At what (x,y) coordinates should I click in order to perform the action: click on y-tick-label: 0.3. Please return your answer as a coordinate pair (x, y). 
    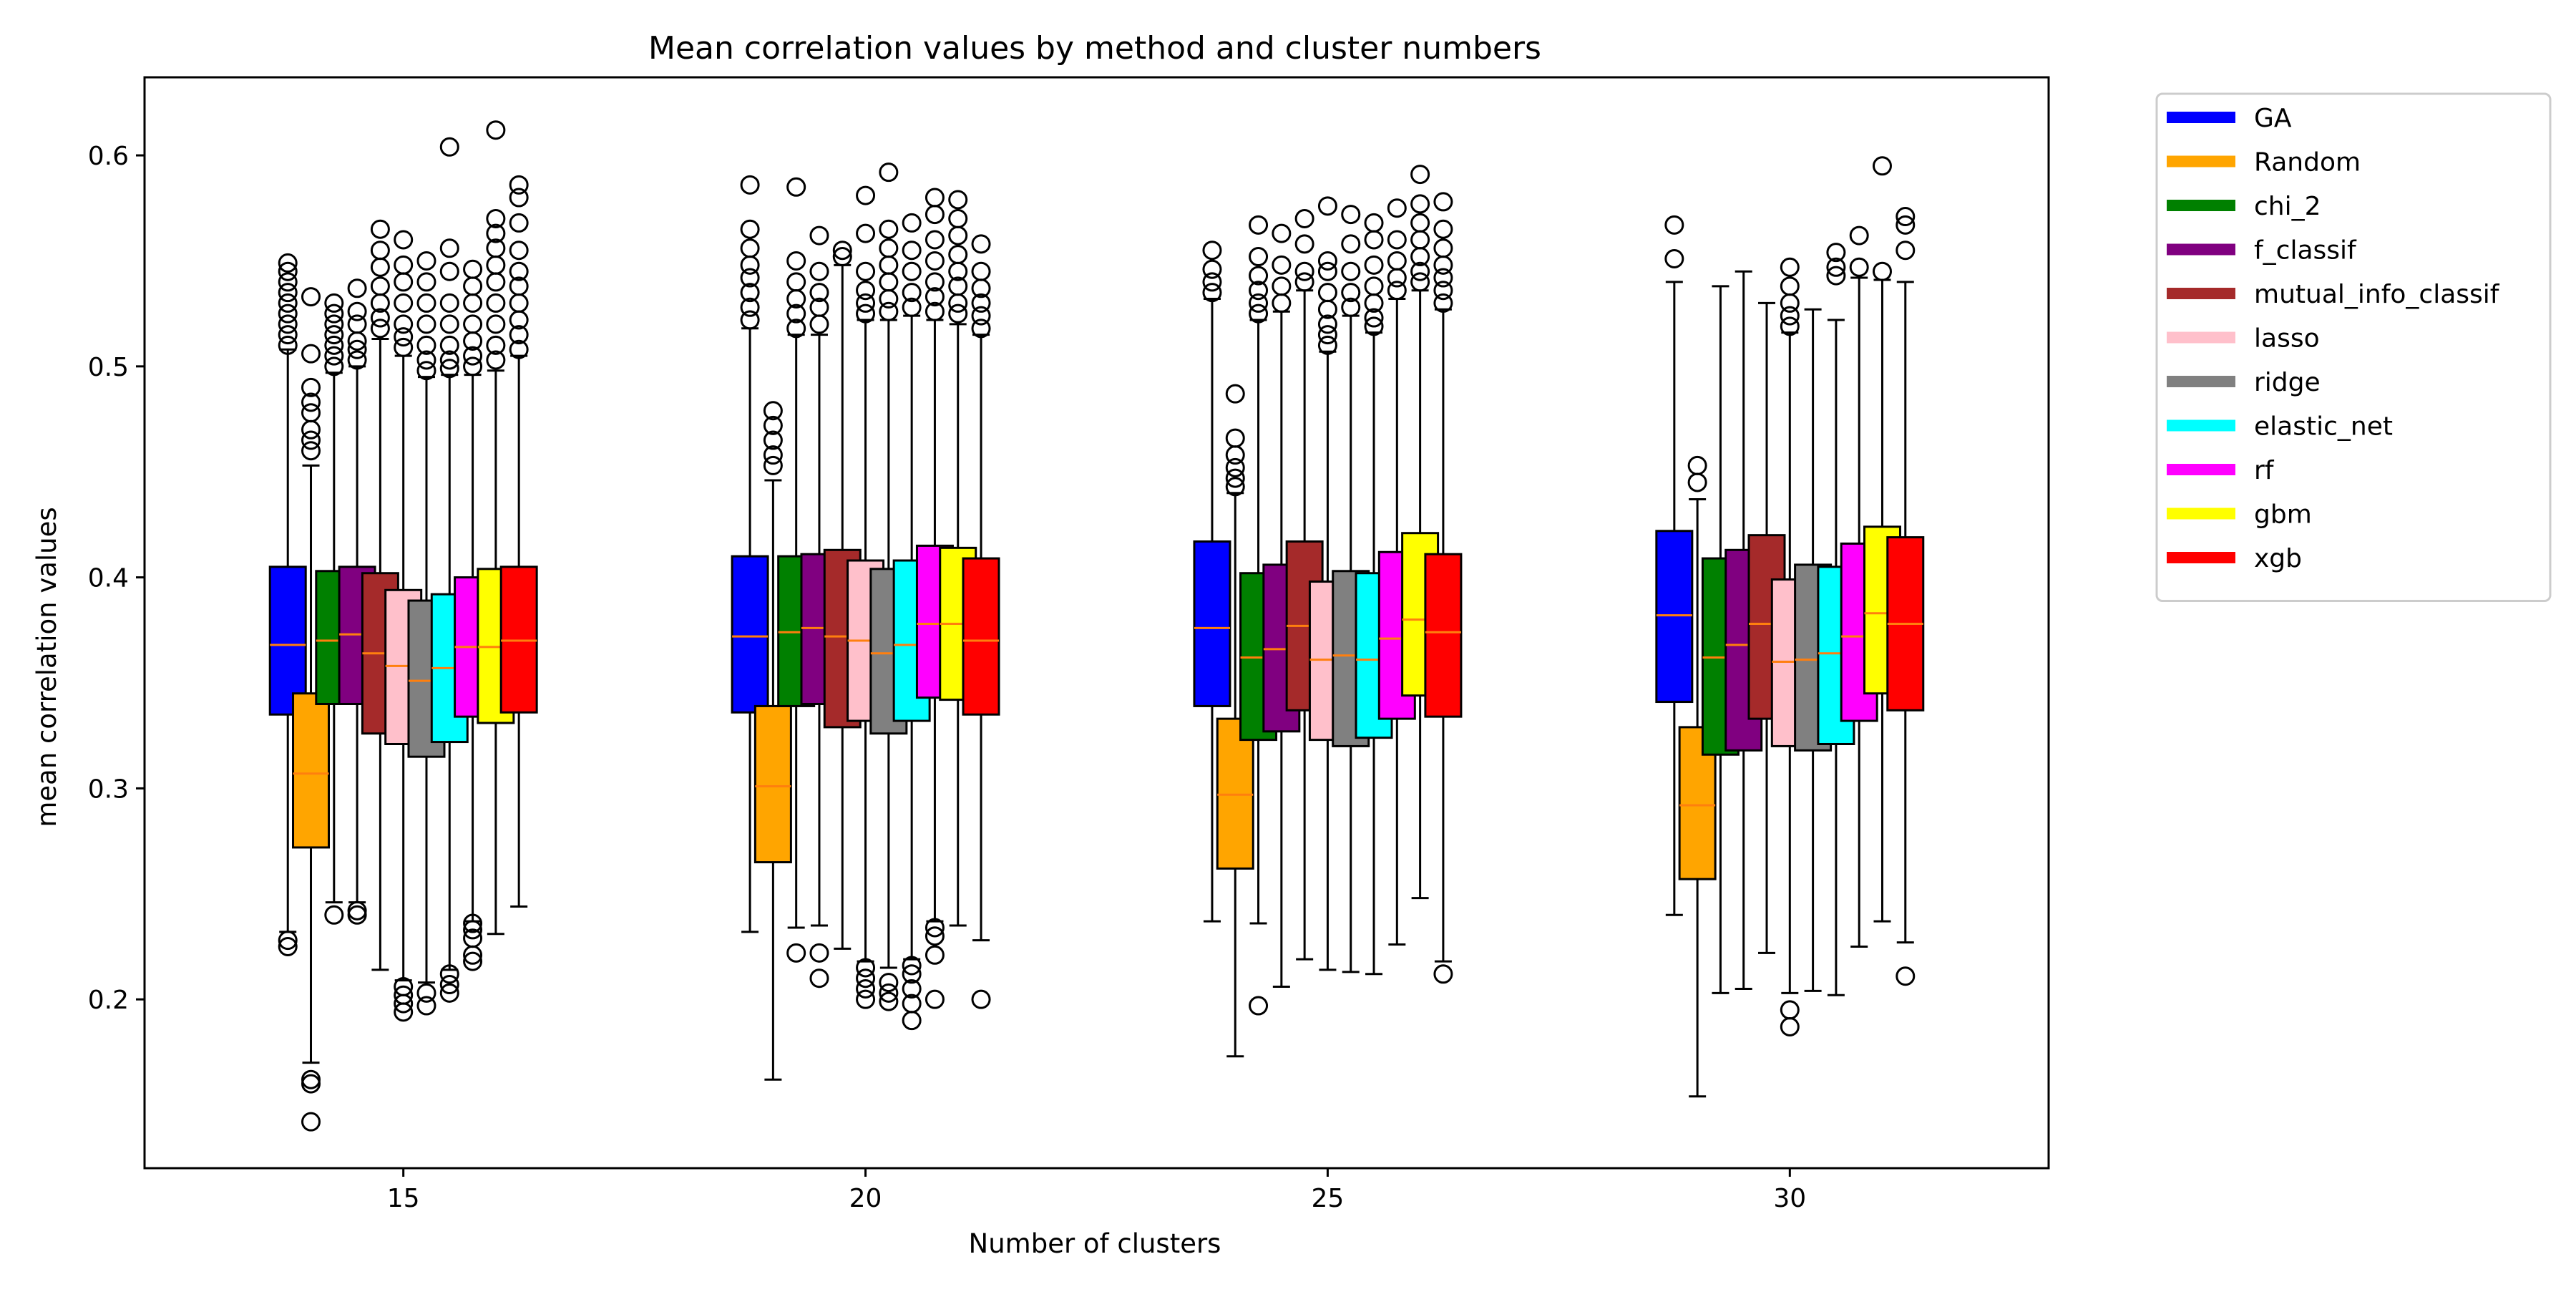
    Looking at the image, I should click on (108, 789).